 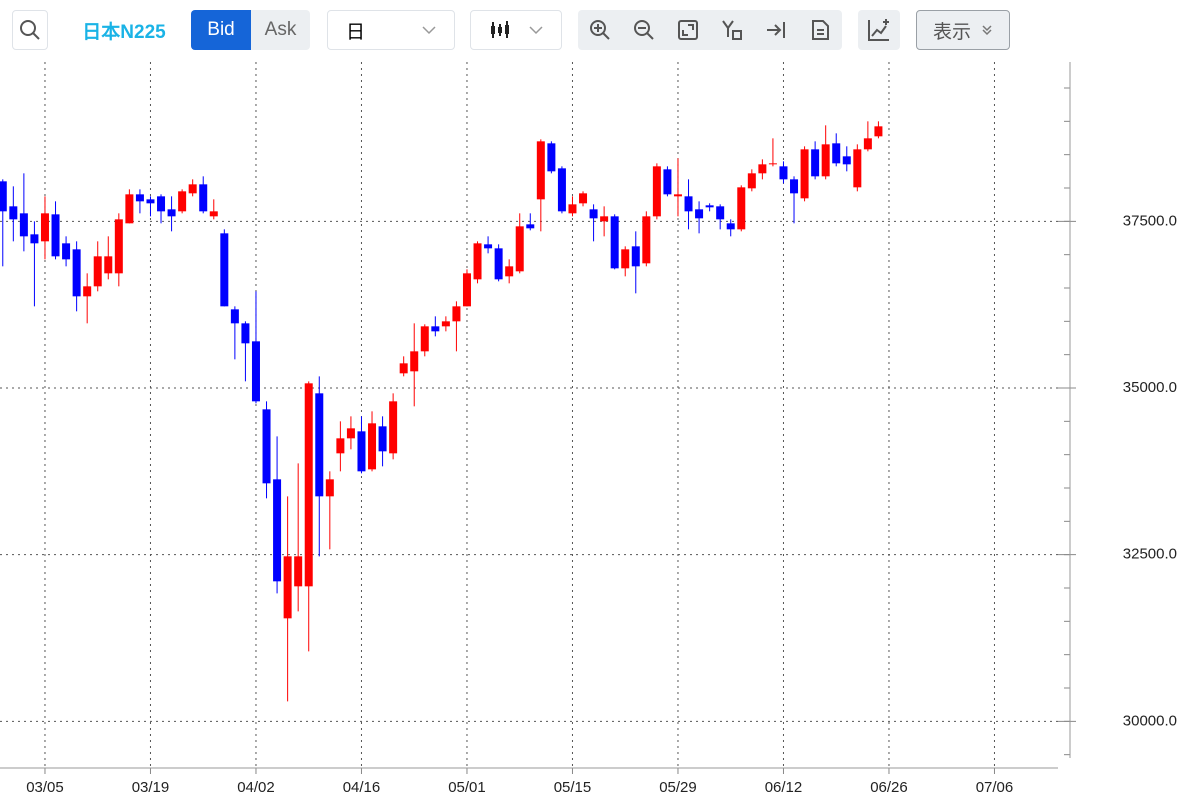 What do you see at coordinates (45, 787) in the screenshot?
I see `x-tick-label: 03/05` at bounding box center [45, 787].